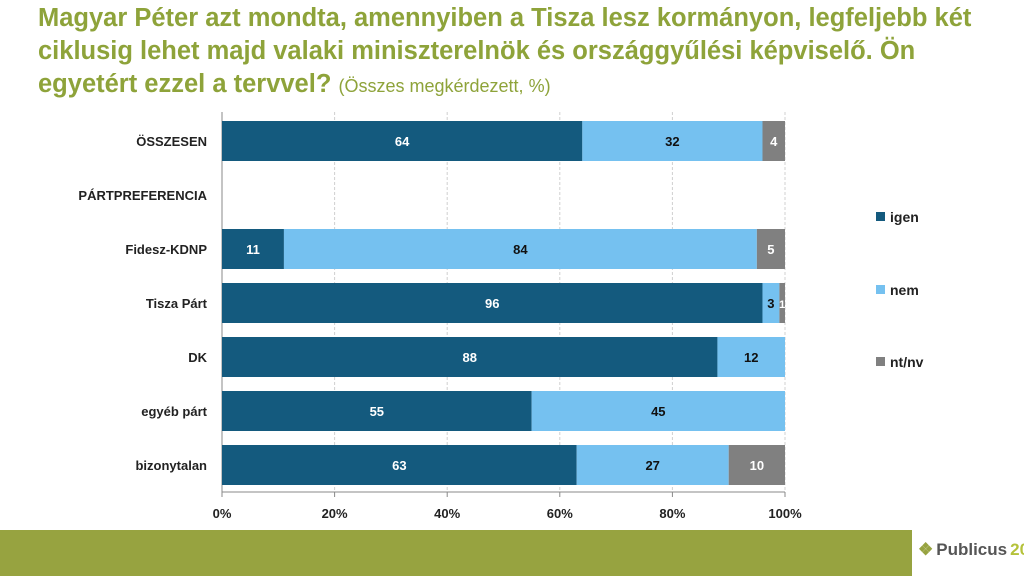 This screenshot has height=576, width=1024. Describe the element at coordinates (904, 217) in the screenshot. I see `legend-label: igen` at that location.